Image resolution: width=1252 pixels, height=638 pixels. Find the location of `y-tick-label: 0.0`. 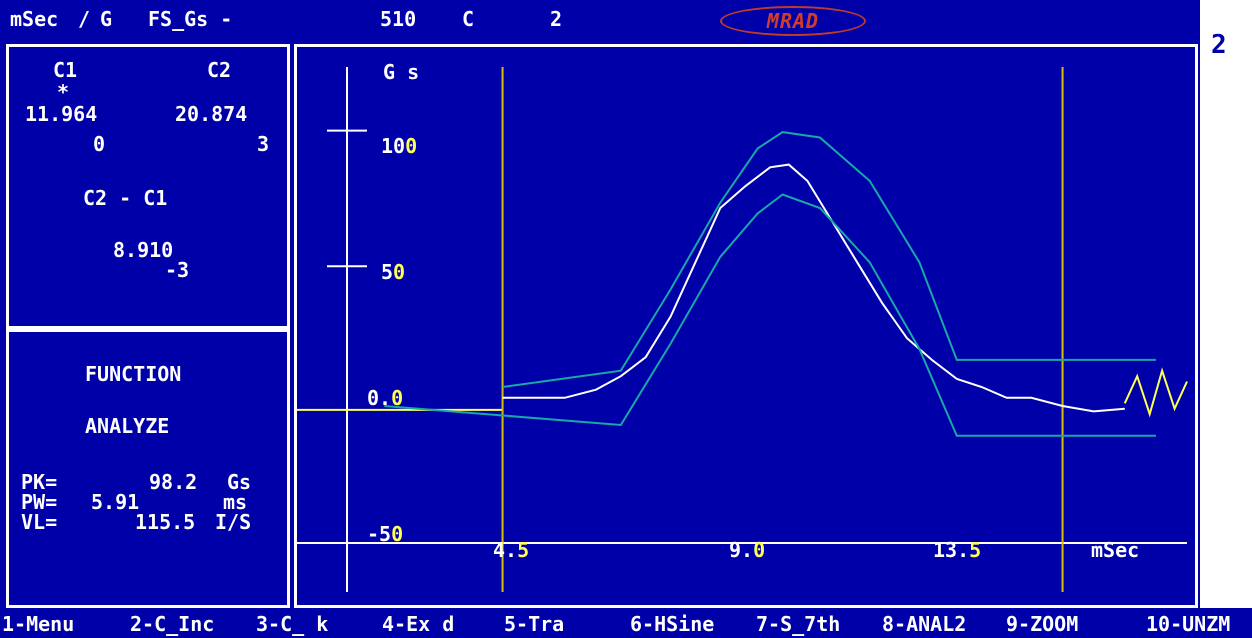

y-tick-label: 0.0 is located at coordinates (385, 398).